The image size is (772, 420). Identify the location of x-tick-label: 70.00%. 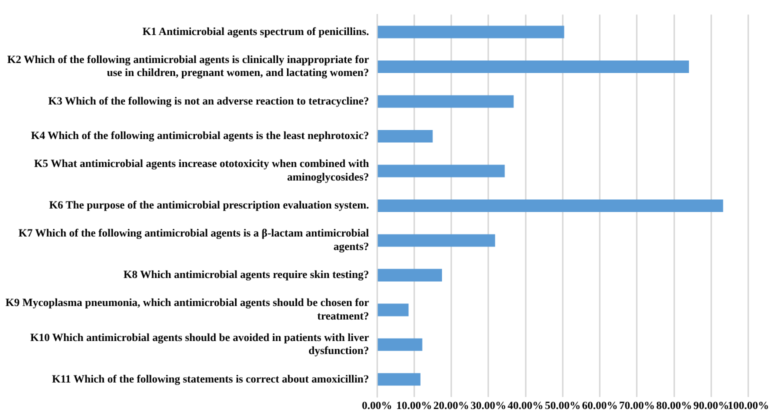
(637, 406).